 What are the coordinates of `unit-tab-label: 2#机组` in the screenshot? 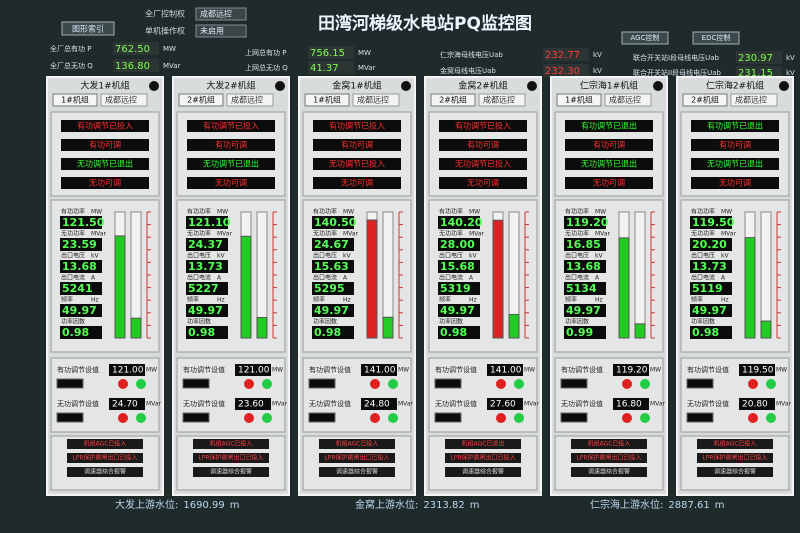 It's located at (201, 100).